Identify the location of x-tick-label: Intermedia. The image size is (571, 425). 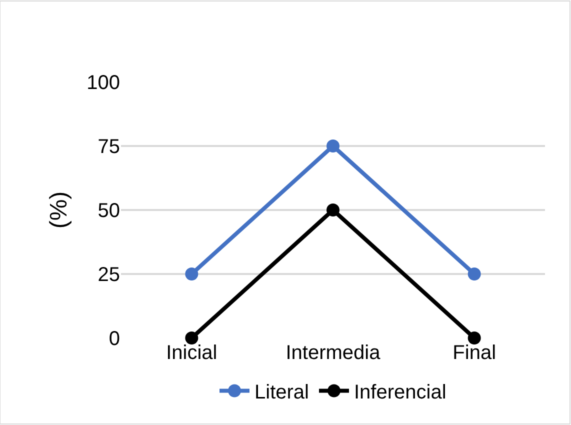
(334, 353).